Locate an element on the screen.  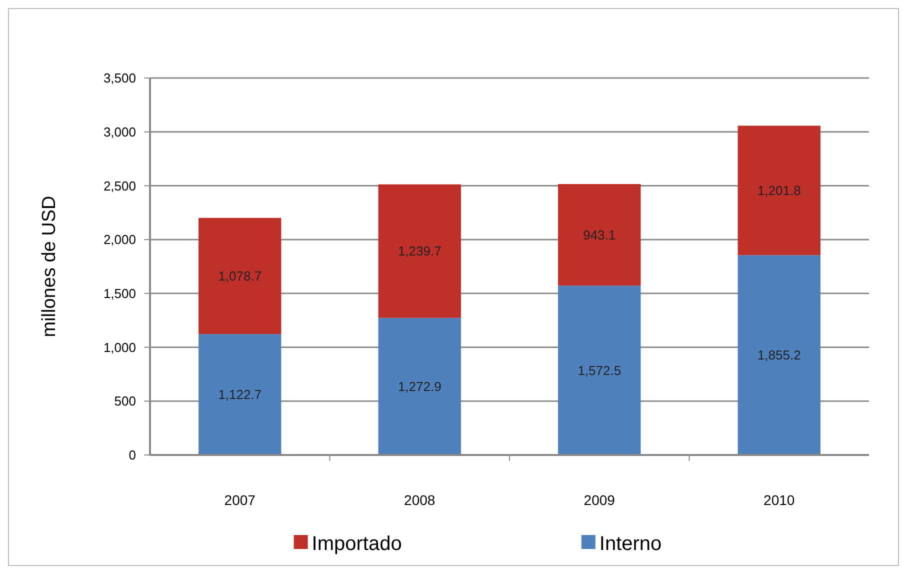
y-axis-title: millones de USD is located at coordinates (49, 267).